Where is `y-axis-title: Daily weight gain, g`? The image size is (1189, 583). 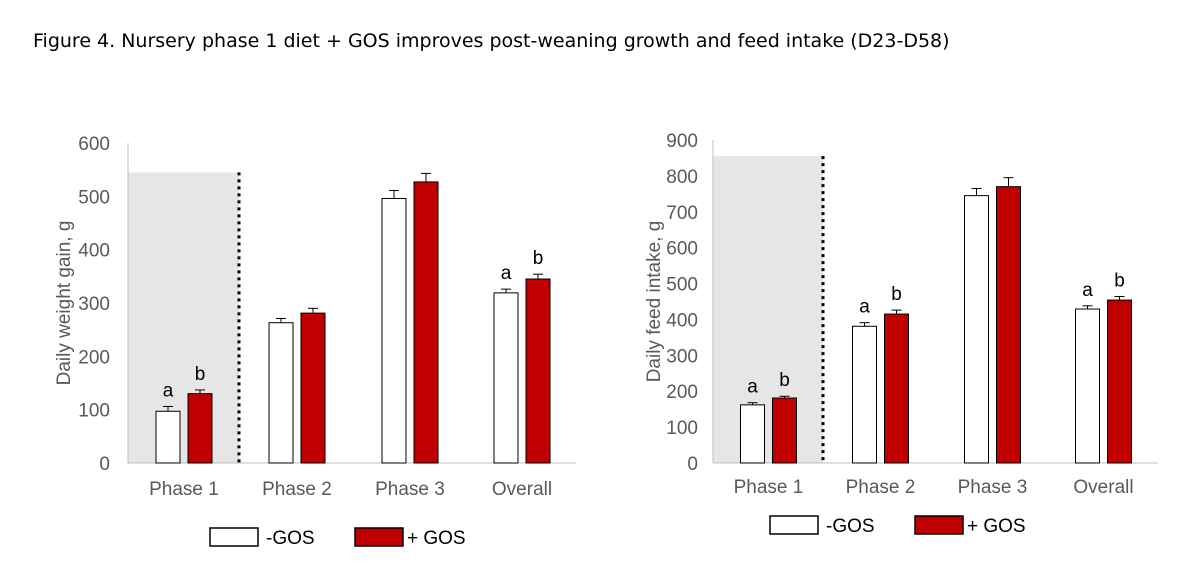
y-axis-title: Daily weight gain, g is located at coordinates (64, 303).